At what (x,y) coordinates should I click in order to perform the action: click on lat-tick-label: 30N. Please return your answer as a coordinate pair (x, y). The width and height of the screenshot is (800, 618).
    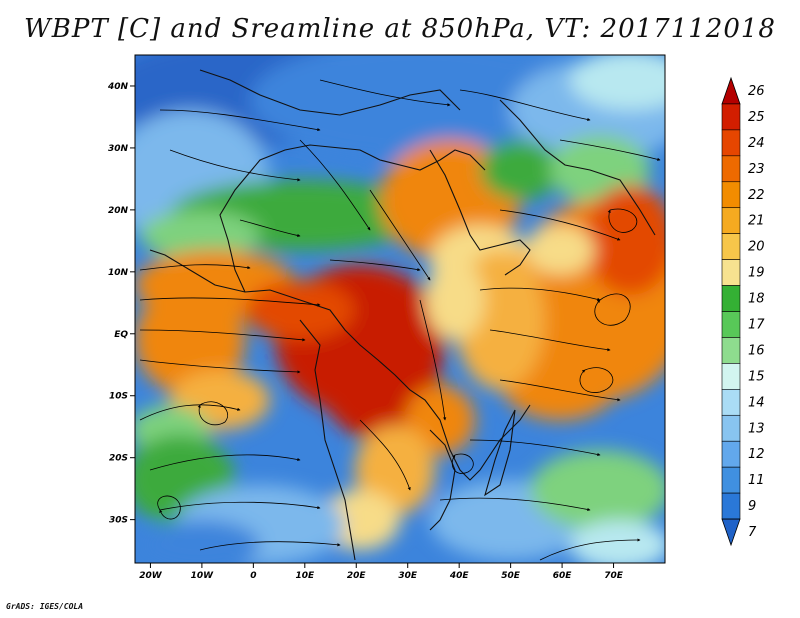
    Looking at the image, I should click on (118, 149).